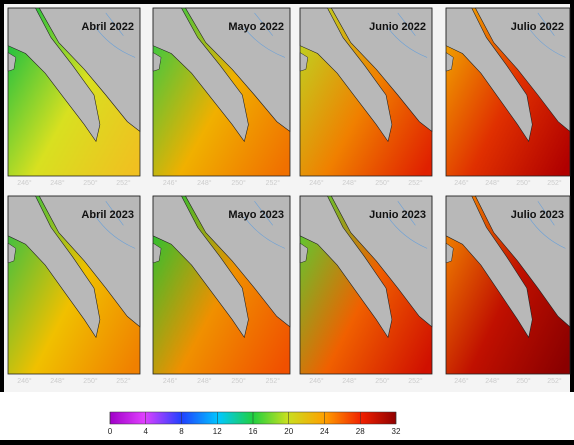 This screenshot has width=574, height=445. I want to click on panel-title: Julio 2022, so click(537, 27).